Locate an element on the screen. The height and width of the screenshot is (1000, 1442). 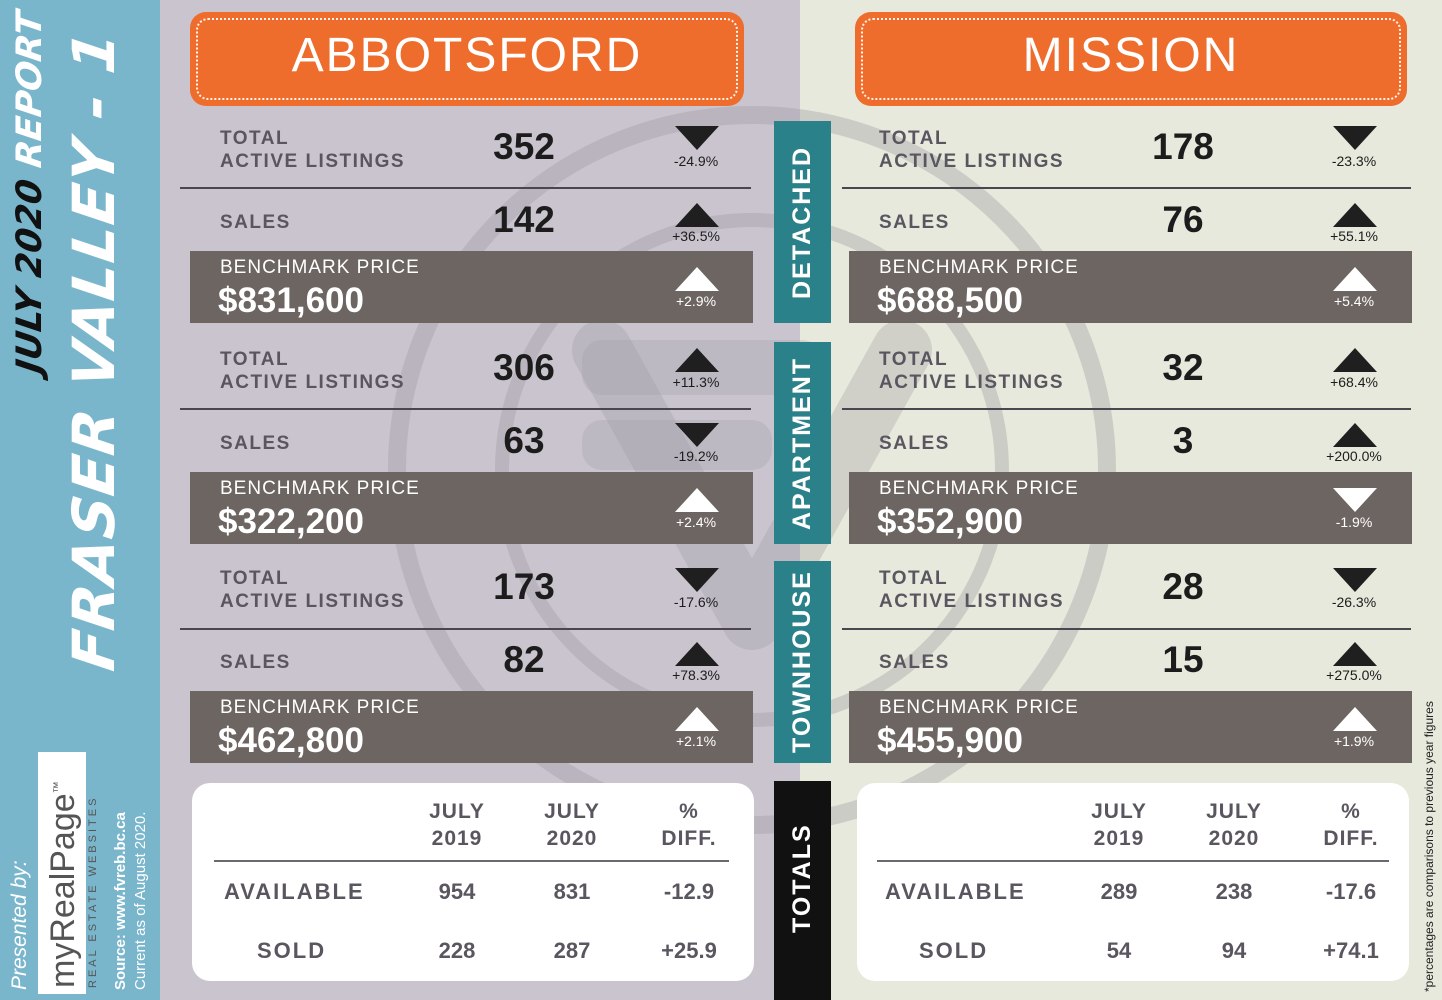
category-totals-label: TOTALS is located at coordinates (802, 878).